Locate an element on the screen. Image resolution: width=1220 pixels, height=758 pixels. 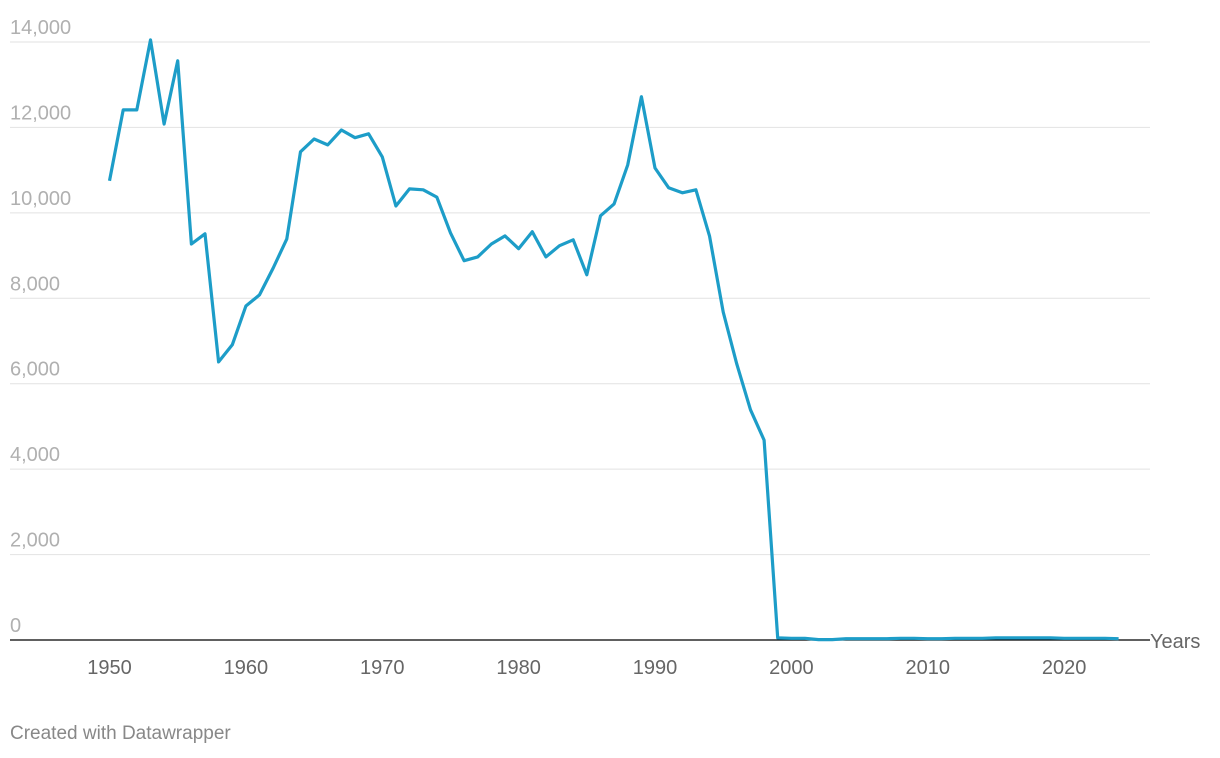
x-tick-label: 1980 is located at coordinates (518, 668).